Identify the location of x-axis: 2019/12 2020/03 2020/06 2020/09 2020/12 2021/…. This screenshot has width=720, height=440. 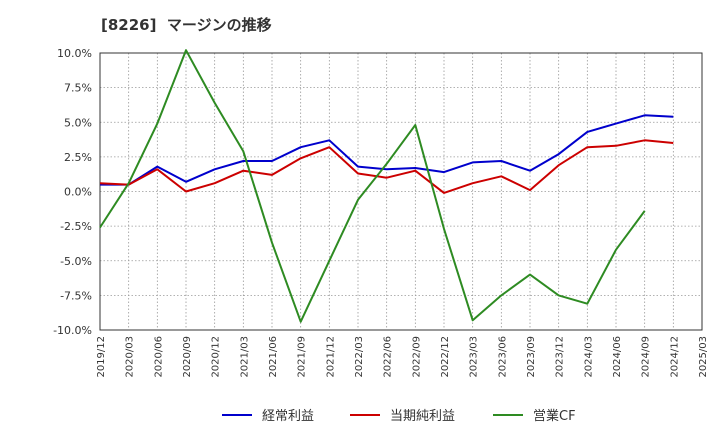
(402, 357).